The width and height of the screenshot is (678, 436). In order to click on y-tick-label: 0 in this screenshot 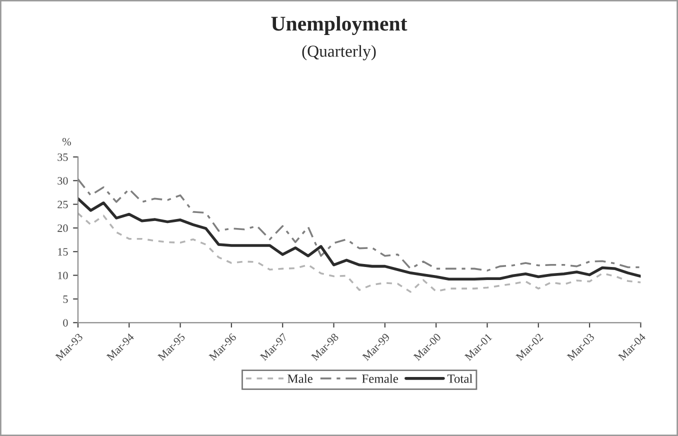, I will do `click(65, 323)`.